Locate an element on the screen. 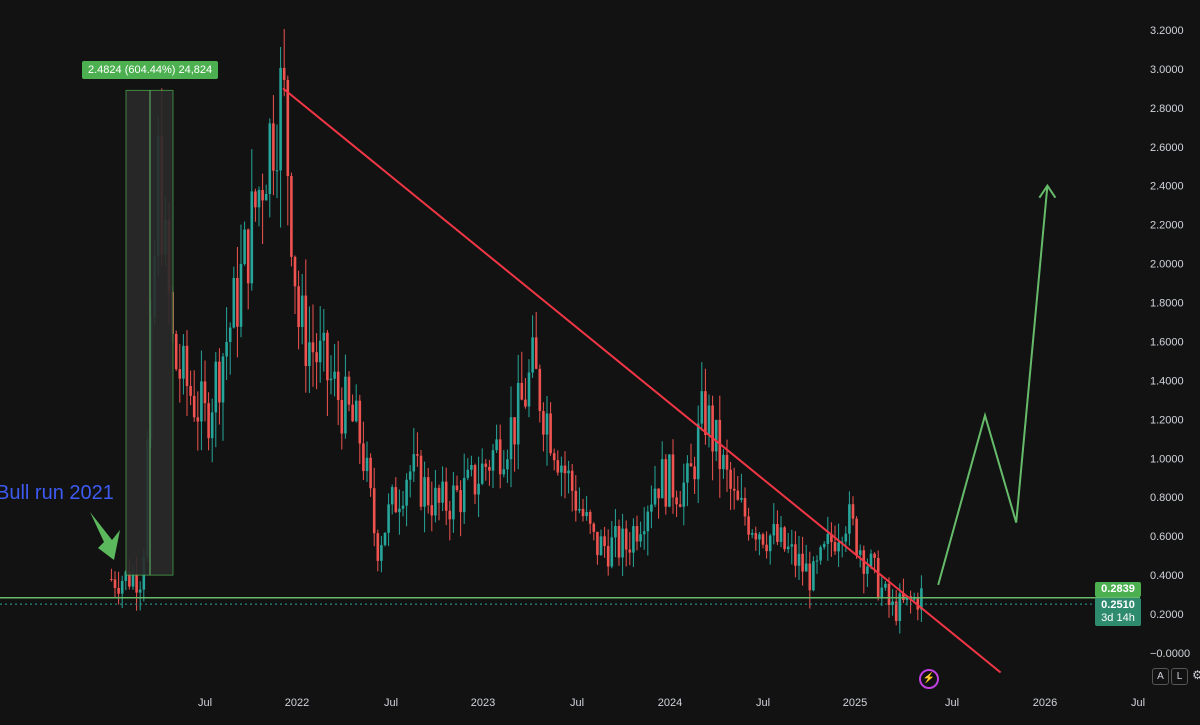 This screenshot has width=1200, height=725. x-tick-label: 2023 is located at coordinates (483, 703).